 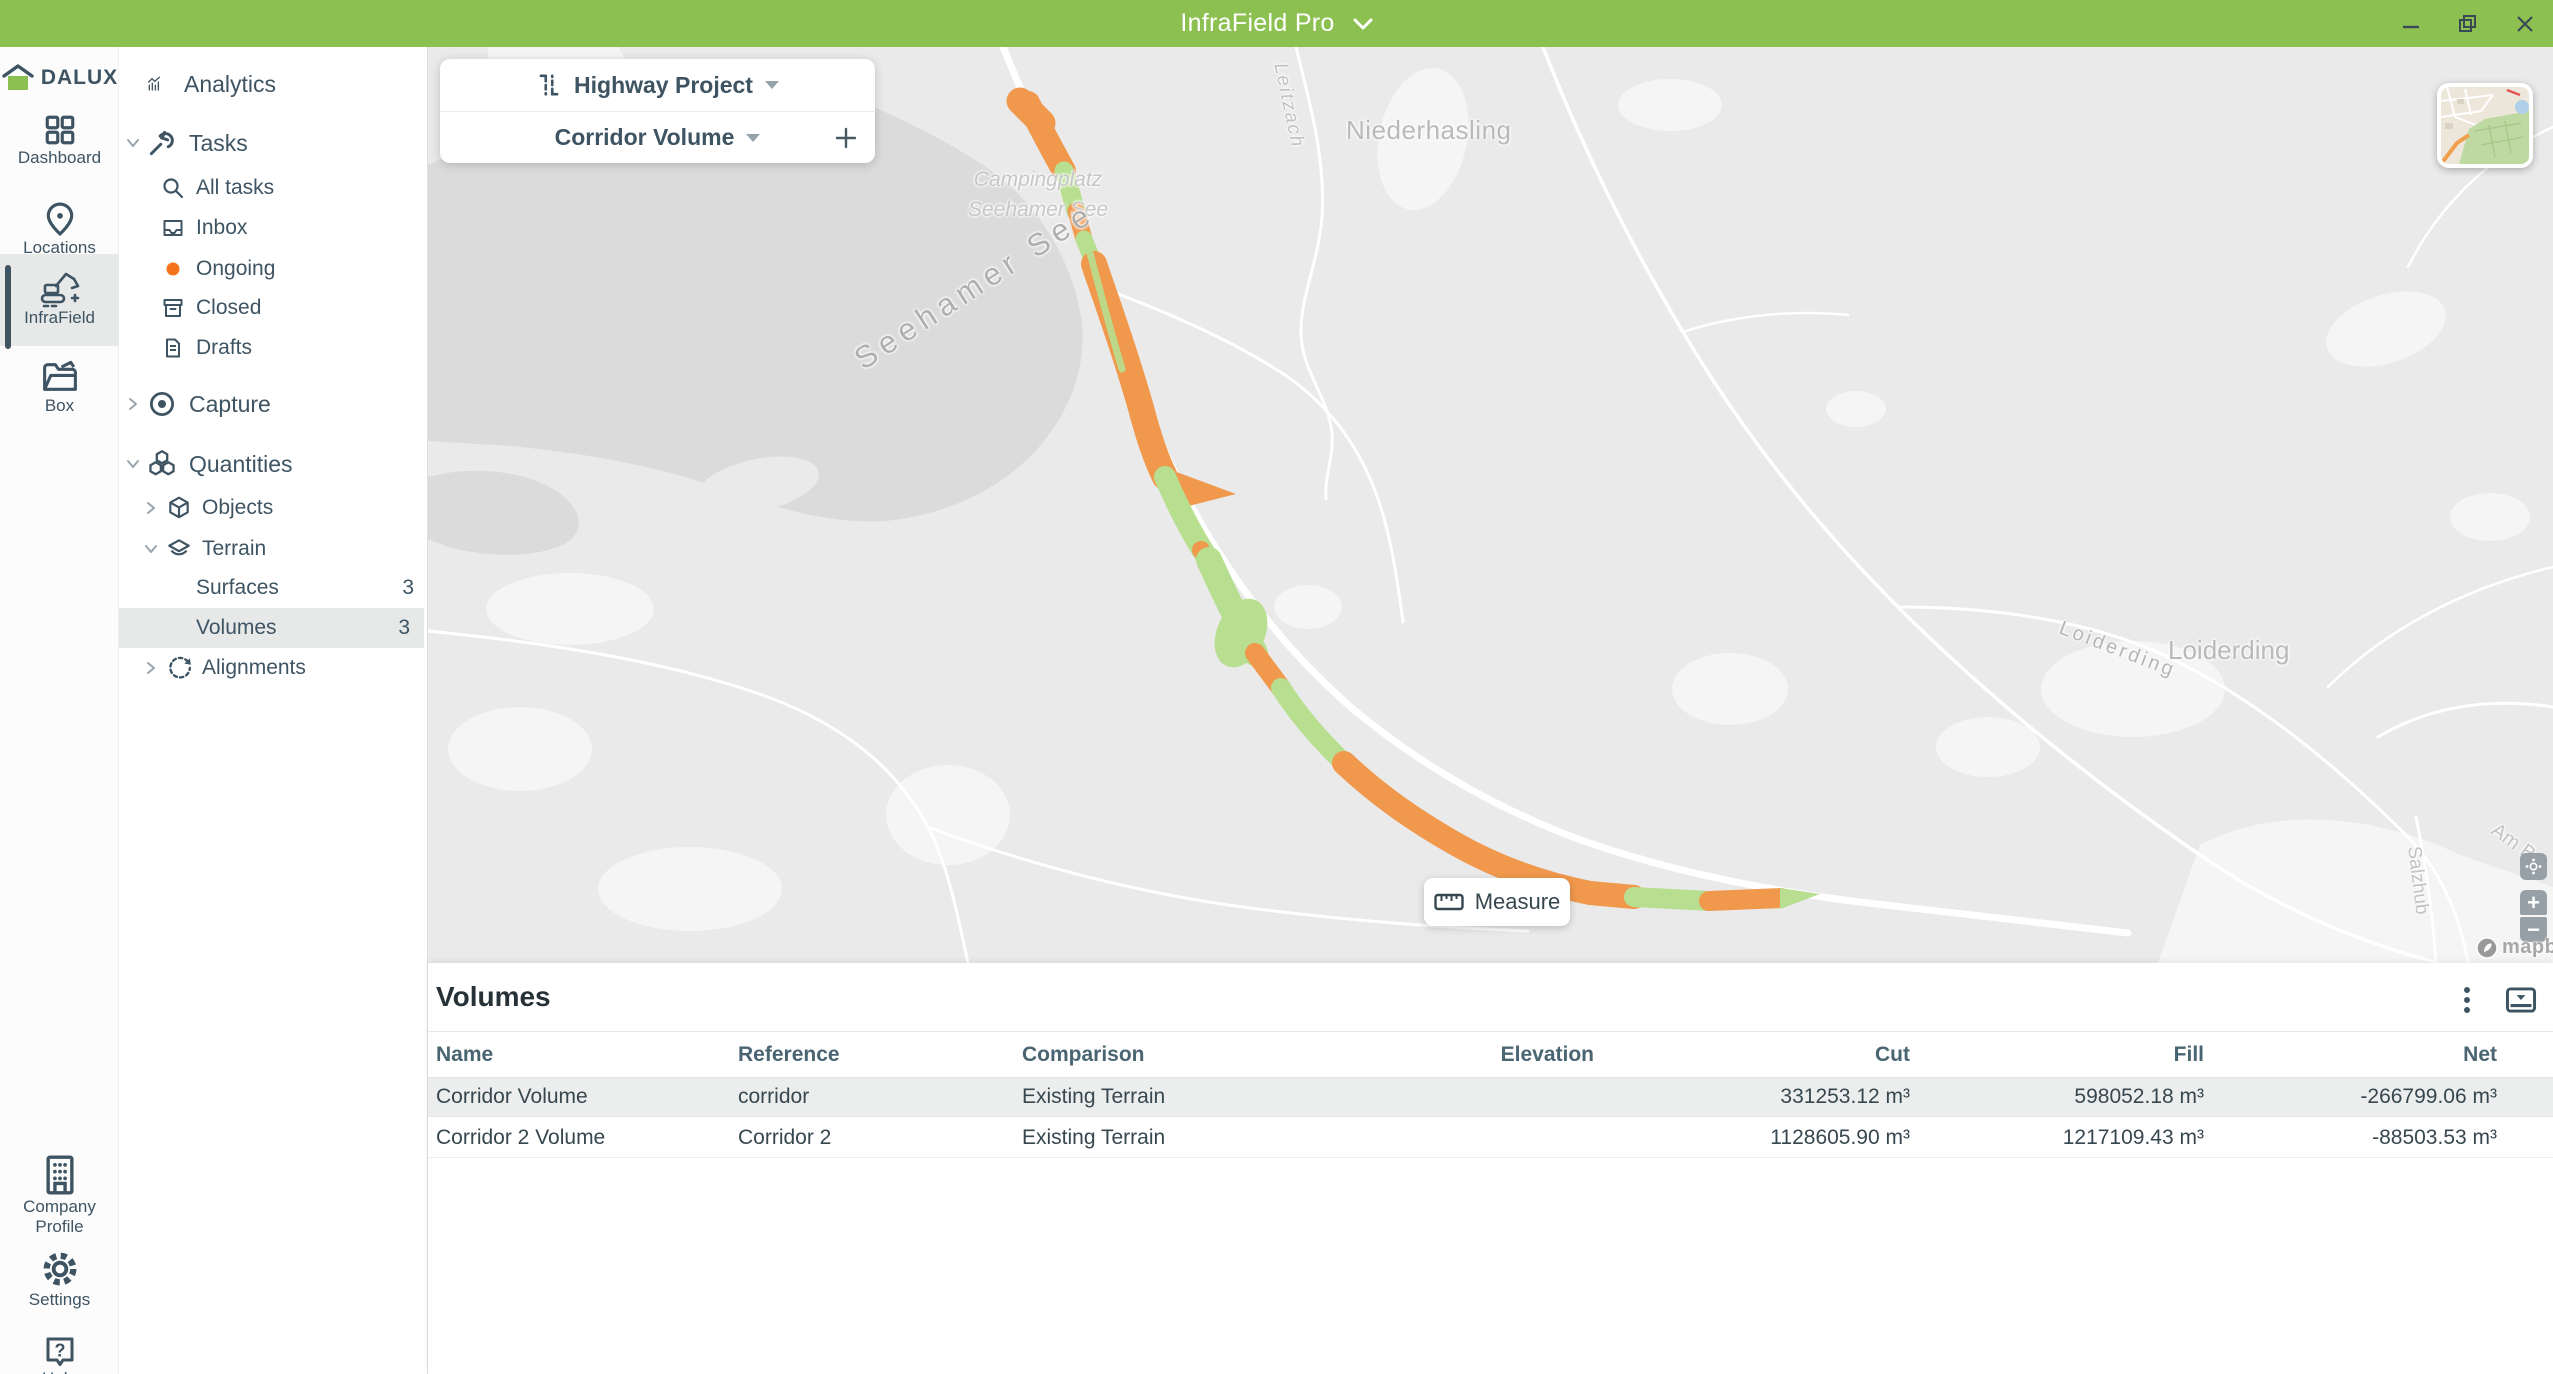 What do you see at coordinates (59, 247) in the screenshot?
I see `rail-label-locations: Locations` at bounding box center [59, 247].